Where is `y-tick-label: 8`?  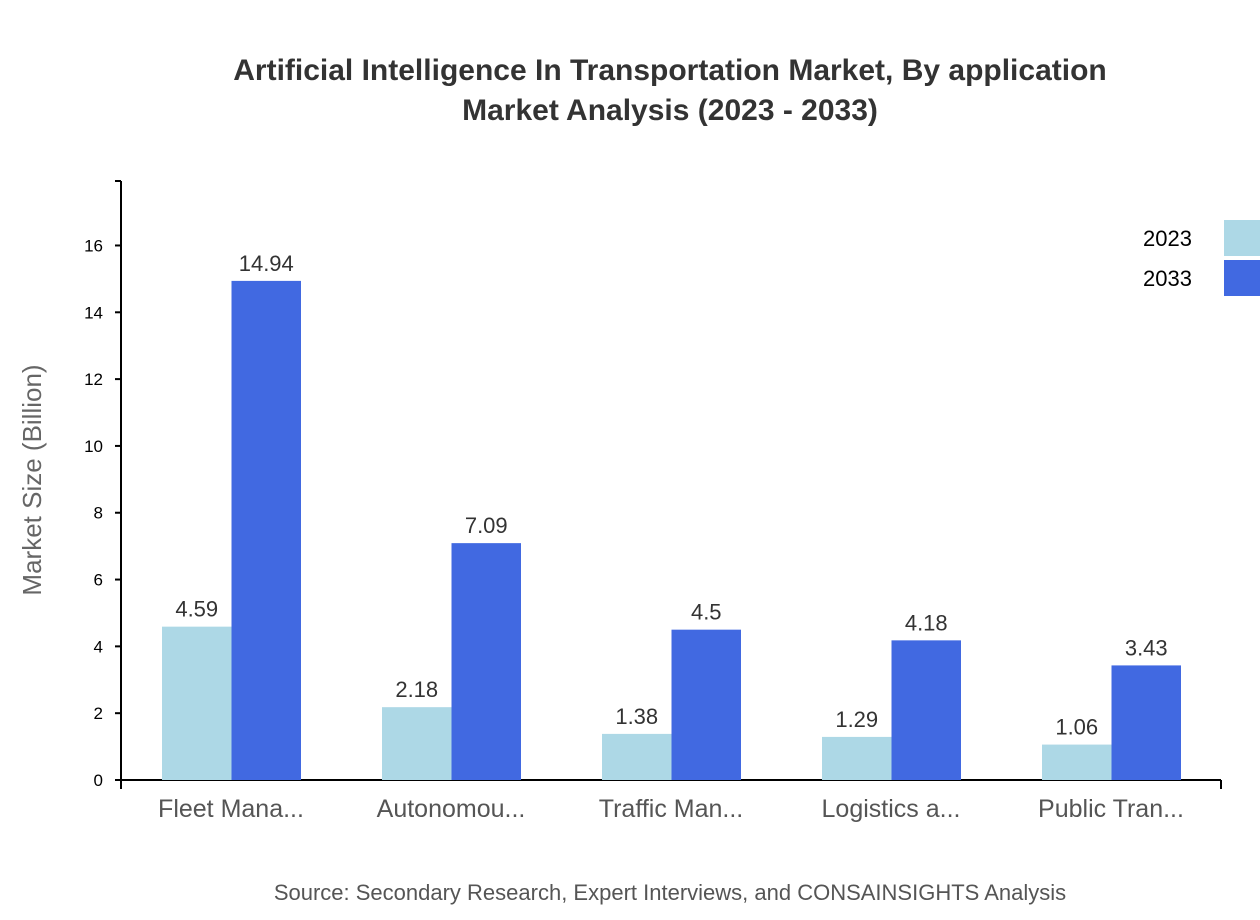 y-tick-label: 8 is located at coordinates (98, 513).